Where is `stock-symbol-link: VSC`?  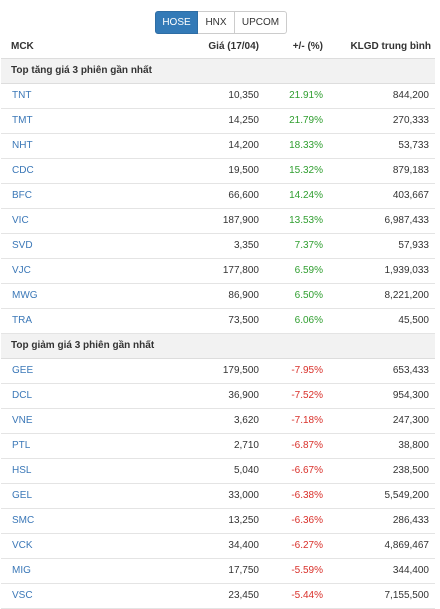
stock-symbol-link: VSC is located at coordinates (62, 596).